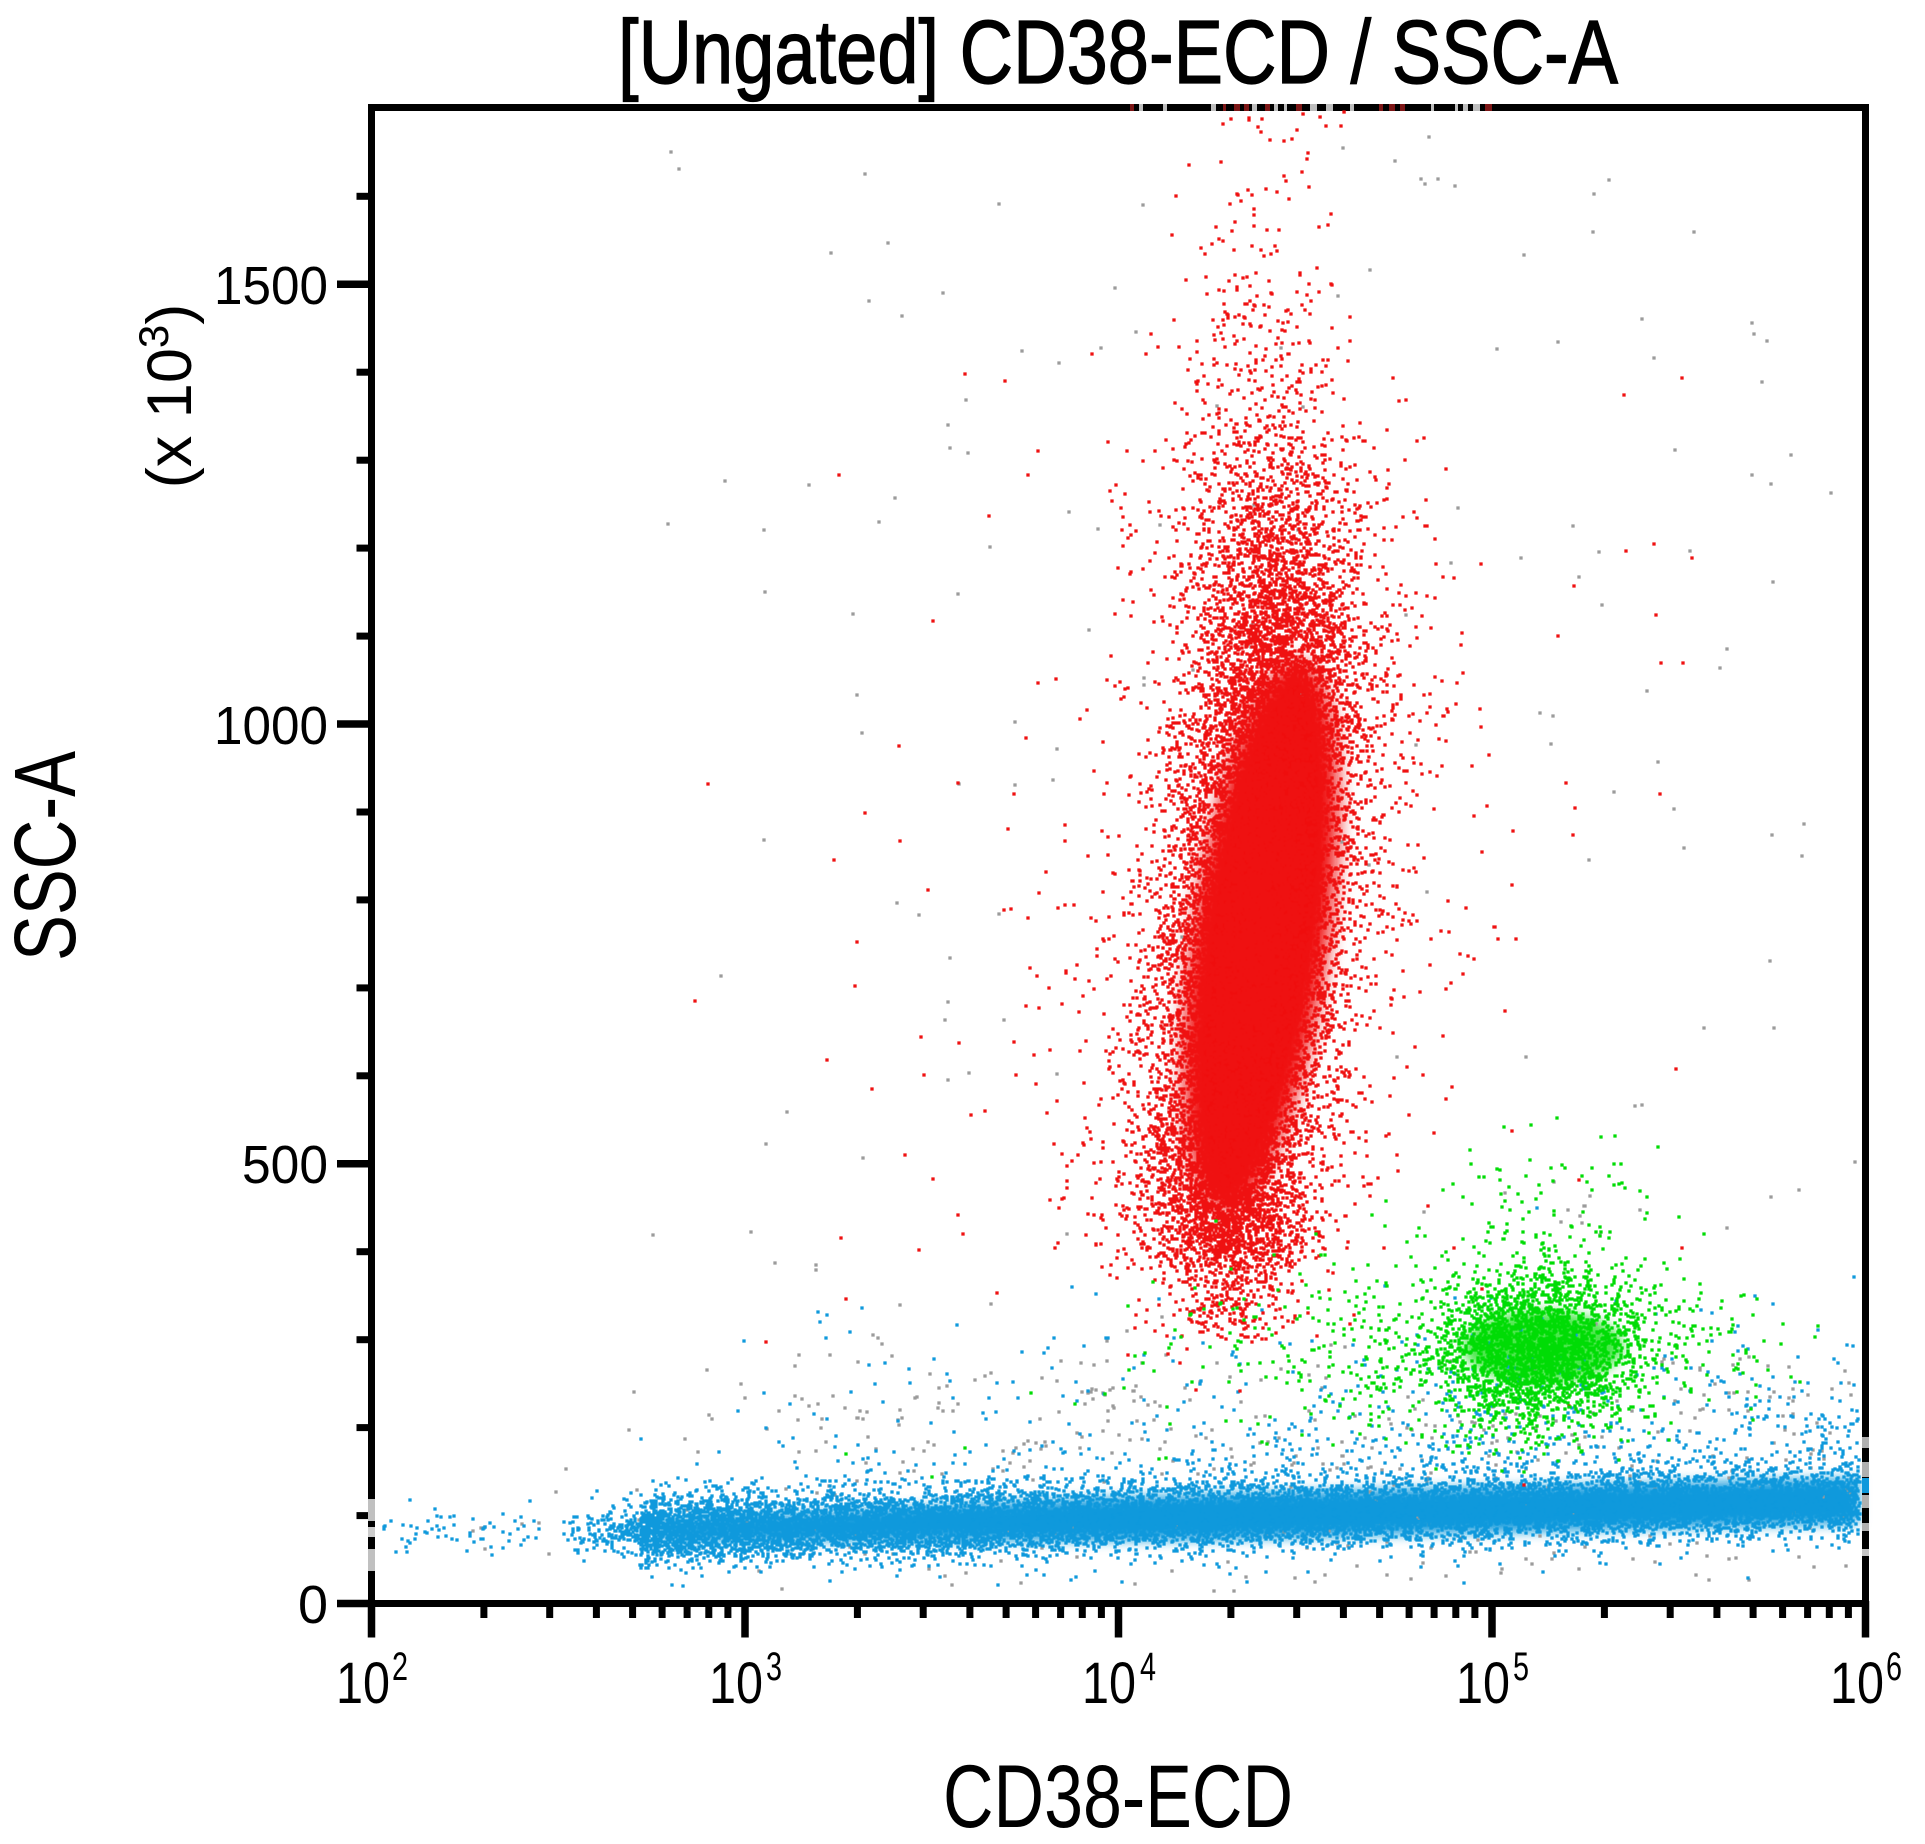  I want to click on svg-text: 5, so click(1521, 1667).